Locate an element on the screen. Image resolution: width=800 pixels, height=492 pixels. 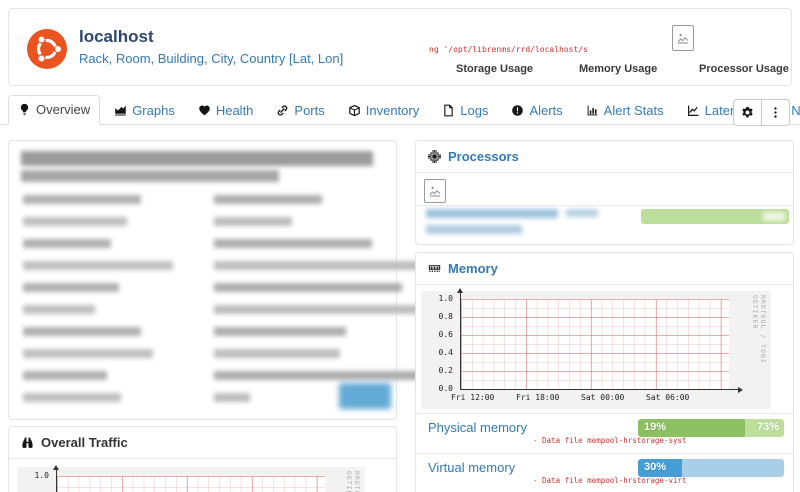
processor-usage-label: Processor Usage is located at coordinates (744, 69).